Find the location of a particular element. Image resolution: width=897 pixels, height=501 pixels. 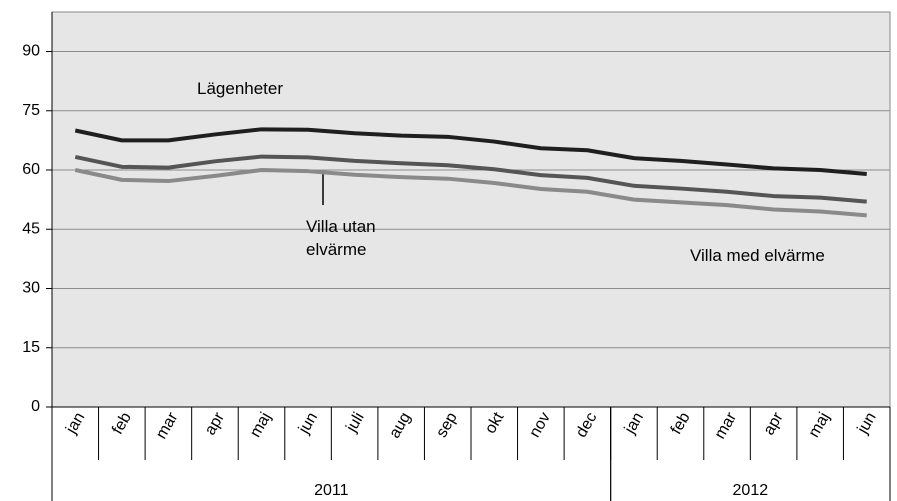

series-label: Lägenheter is located at coordinates (240, 88).